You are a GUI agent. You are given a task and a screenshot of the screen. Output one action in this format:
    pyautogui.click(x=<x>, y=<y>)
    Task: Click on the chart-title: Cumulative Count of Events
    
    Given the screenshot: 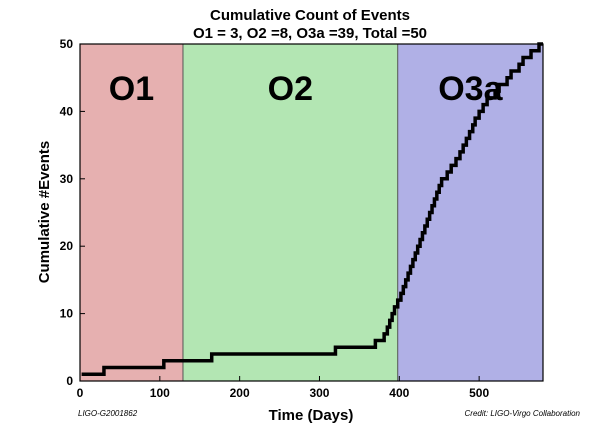 What is the action you would take?
    pyautogui.click(x=310, y=15)
    